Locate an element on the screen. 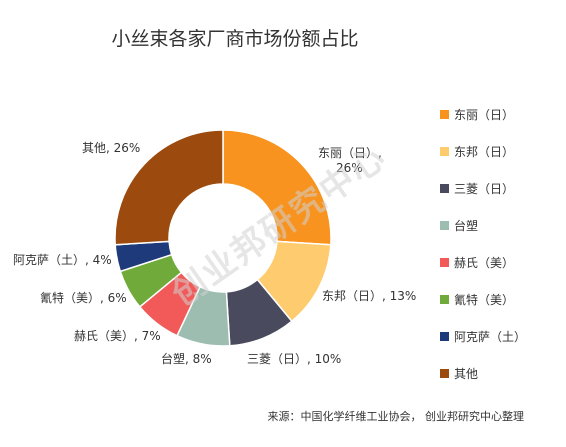 This screenshot has height=447, width=566. legend-item: 三菱（日） is located at coordinates (483, 188).